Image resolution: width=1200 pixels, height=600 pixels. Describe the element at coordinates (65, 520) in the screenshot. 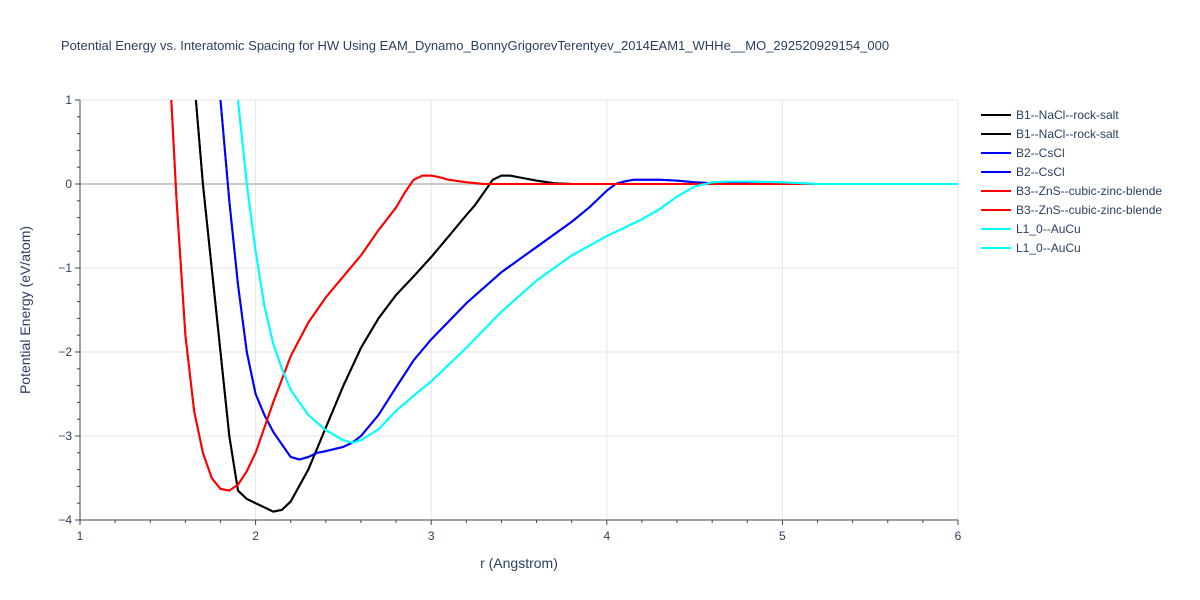

I see `y-tick-label: −4` at that location.